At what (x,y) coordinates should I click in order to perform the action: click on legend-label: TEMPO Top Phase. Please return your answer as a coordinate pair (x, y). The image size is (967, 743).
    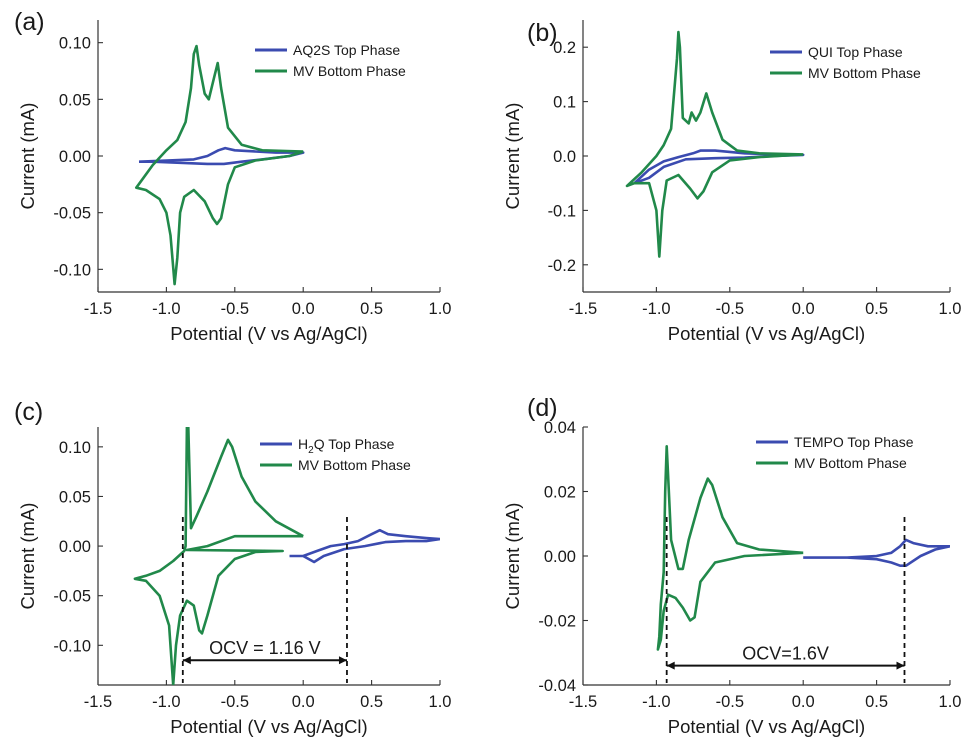
    Looking at the image, I should click on (854, 442).